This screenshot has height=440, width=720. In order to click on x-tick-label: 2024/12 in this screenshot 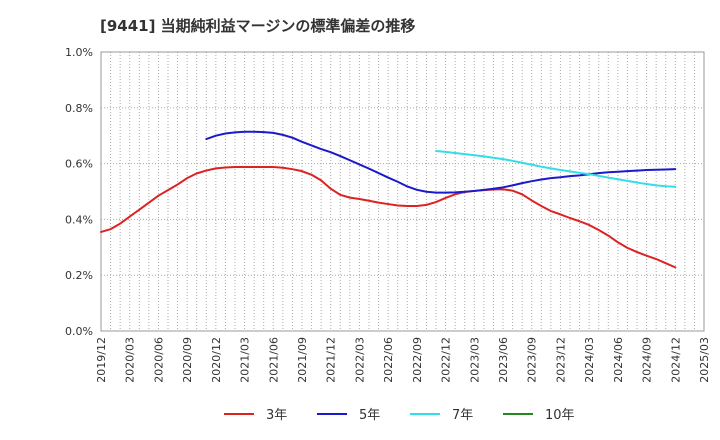, I will do `click(675, 360)`.